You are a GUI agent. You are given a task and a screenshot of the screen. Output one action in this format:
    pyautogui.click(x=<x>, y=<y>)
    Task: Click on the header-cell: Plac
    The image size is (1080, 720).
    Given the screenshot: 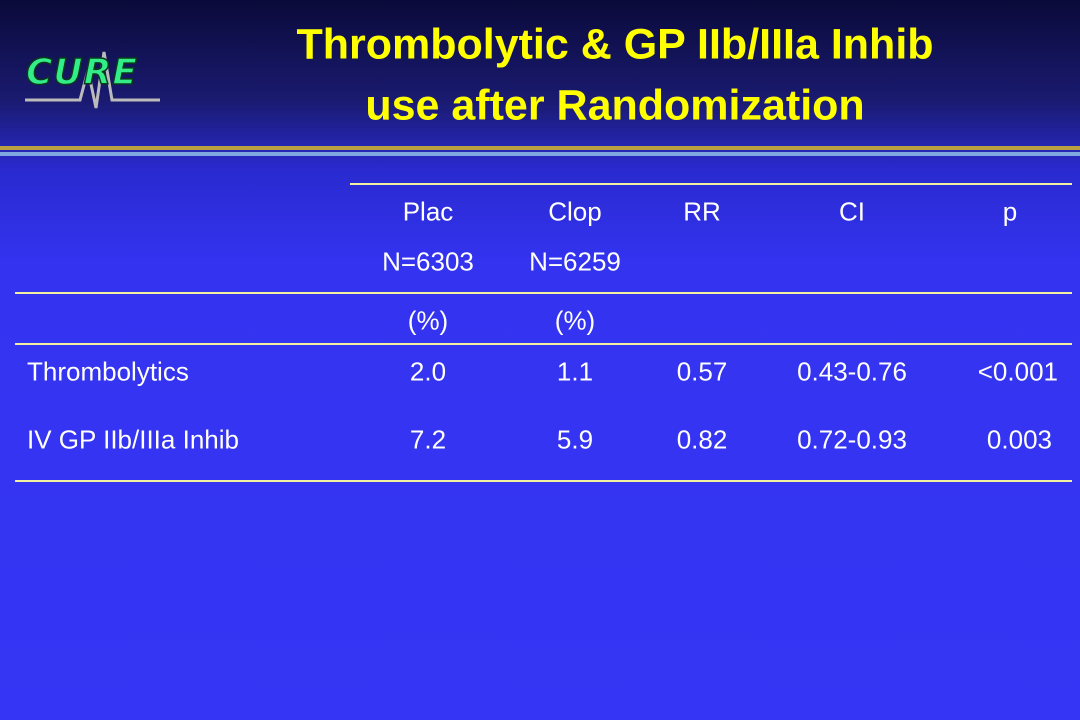 What is the action you would take?
    pyautogui.click(x=428, y=211)
    